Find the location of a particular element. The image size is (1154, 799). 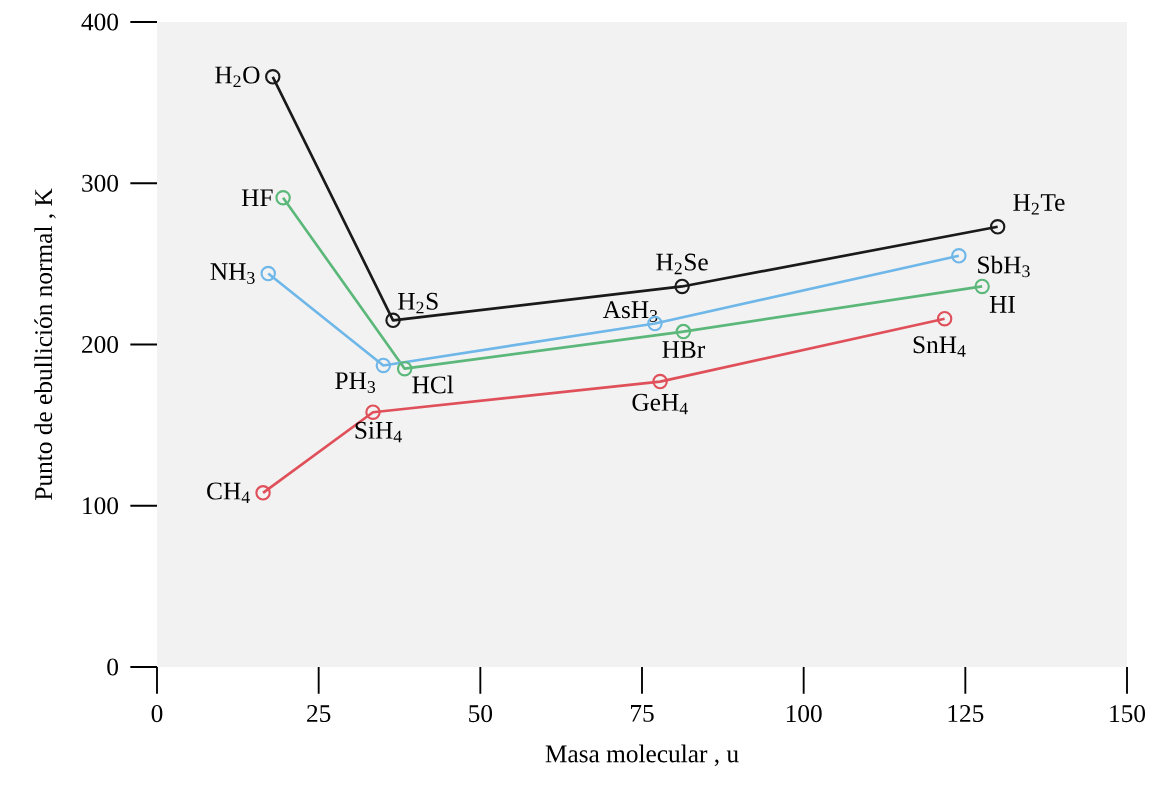

annotation: H$_{2}$O is located at coordinates (237, 77).